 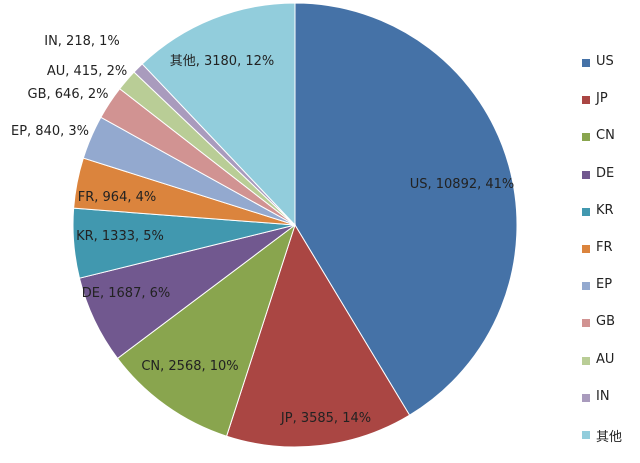 What do you see at coordinates (602, 99) in the screenshot?
I see `legend-label-1: JP` at bounding box center [602, 99].